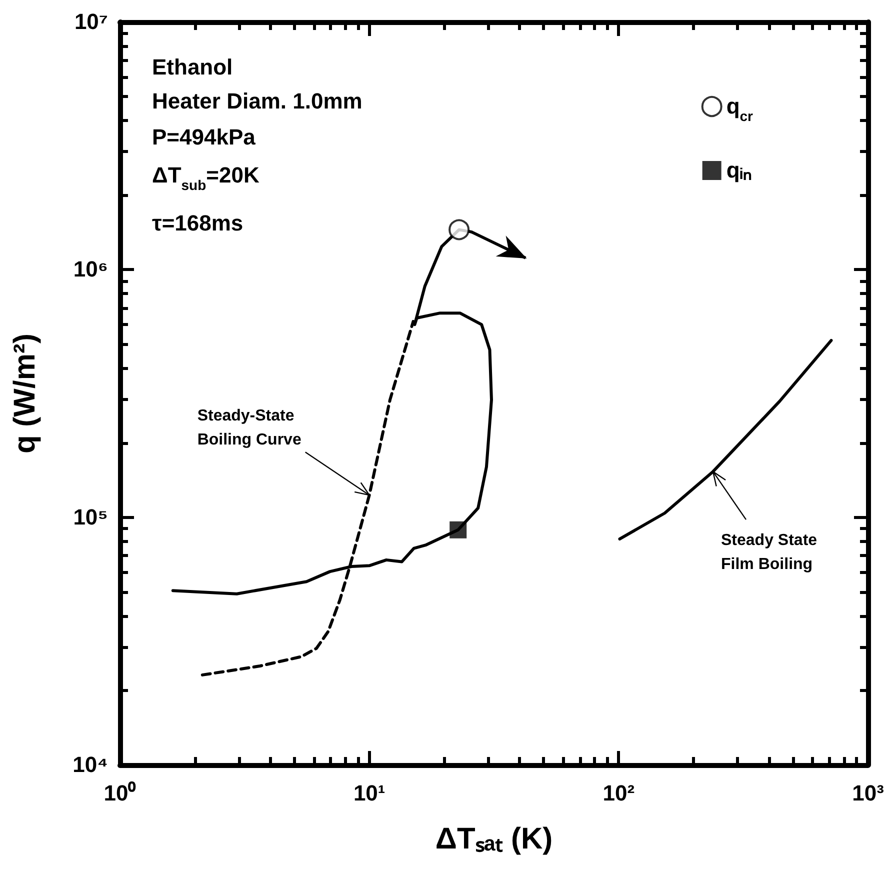 The width and height of the screenshot is (893, 870). Describe the element at coordinates (494, 839) in the screenshot. I see `x-axis-title: ΔTₛₐₜ (K)` at that location.